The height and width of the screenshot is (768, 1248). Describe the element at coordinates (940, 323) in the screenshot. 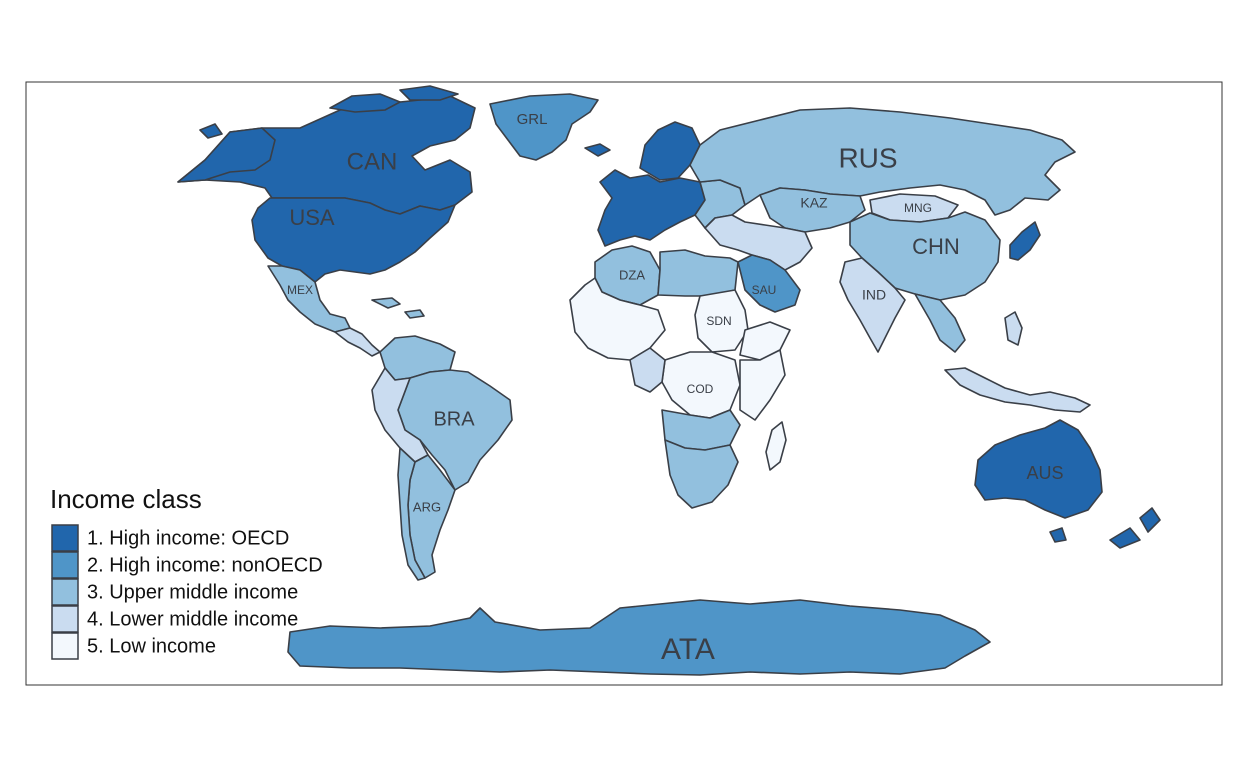

I see `country-southeast-asia` at that location.